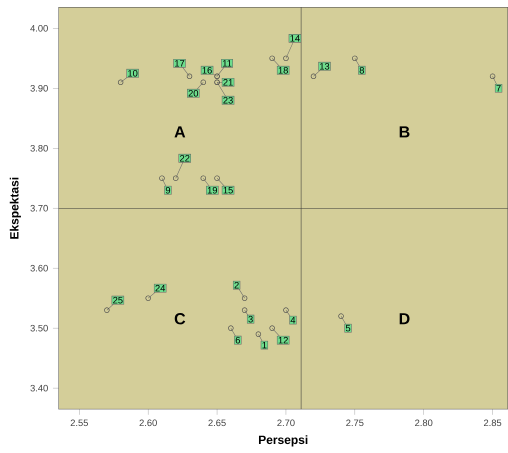  What do you see at coordinates (423, 422) in the screenshot?
I see `x-tick-label: 2.80` at bounding box center [423, 422].